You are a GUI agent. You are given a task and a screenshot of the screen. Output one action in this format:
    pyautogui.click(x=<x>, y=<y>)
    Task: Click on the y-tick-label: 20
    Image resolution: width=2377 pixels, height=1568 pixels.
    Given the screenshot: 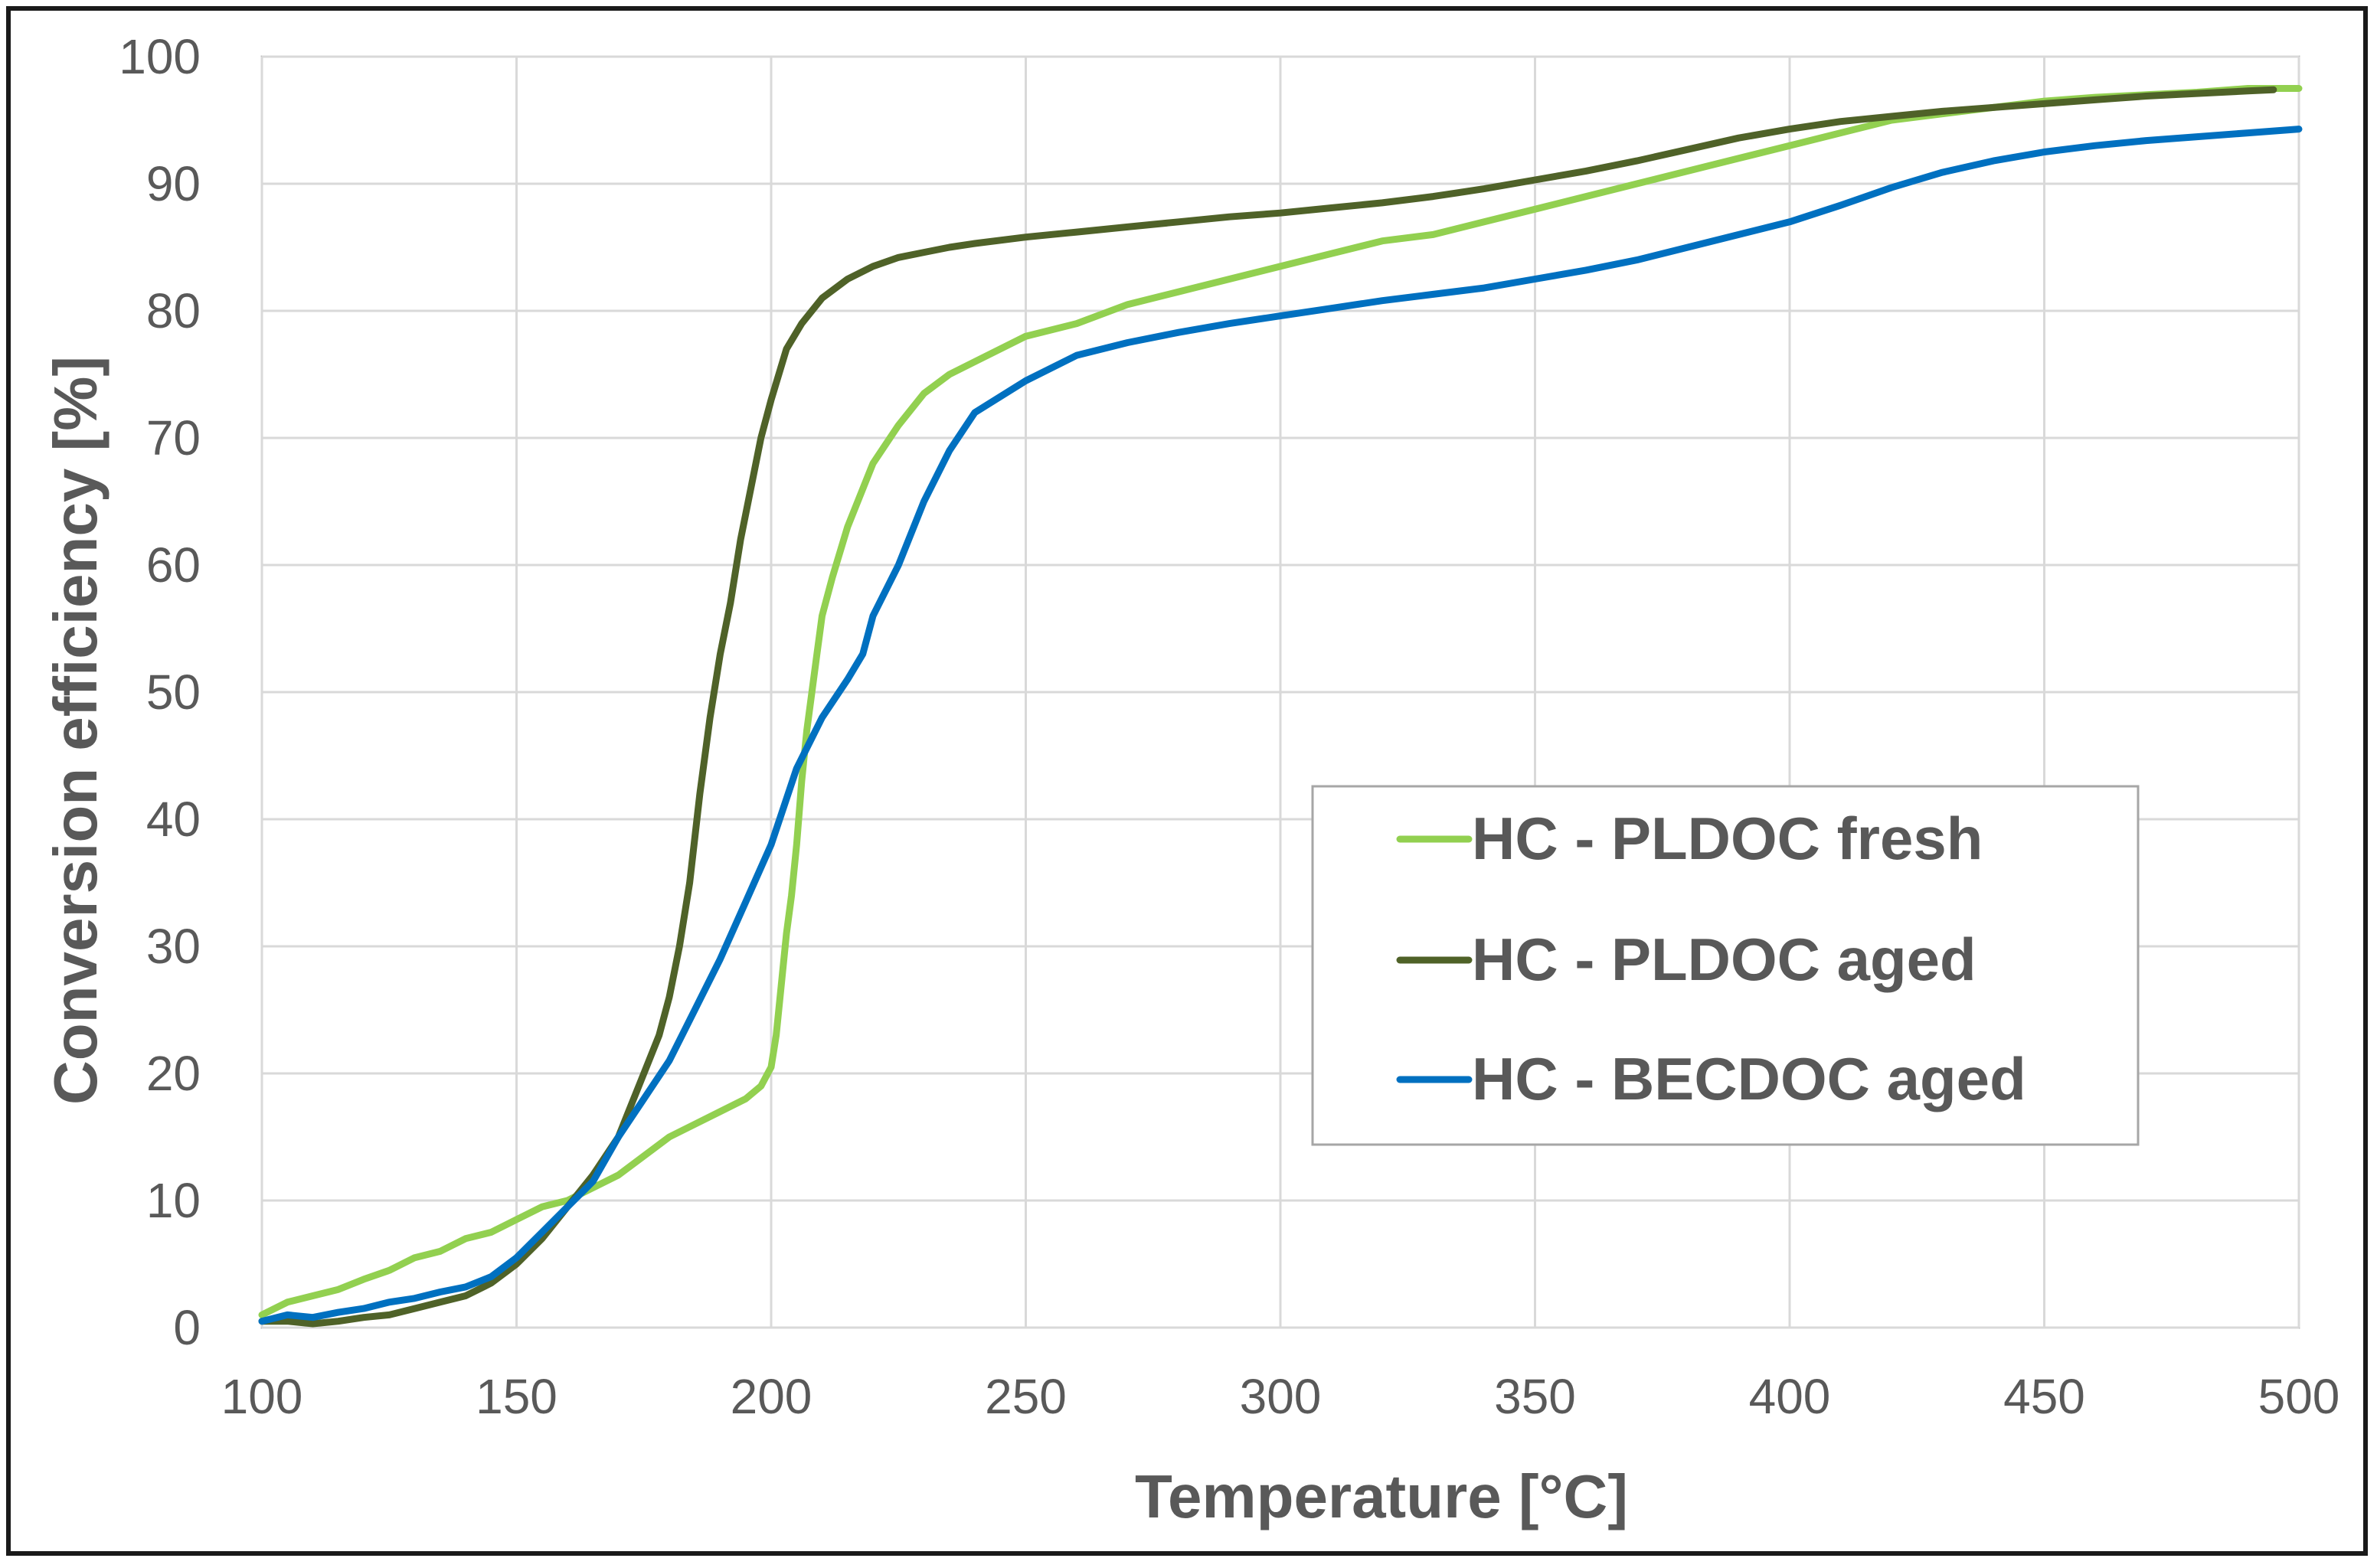 What is the action you would take?
    pyautogui.click(x=174, y=1073)
    